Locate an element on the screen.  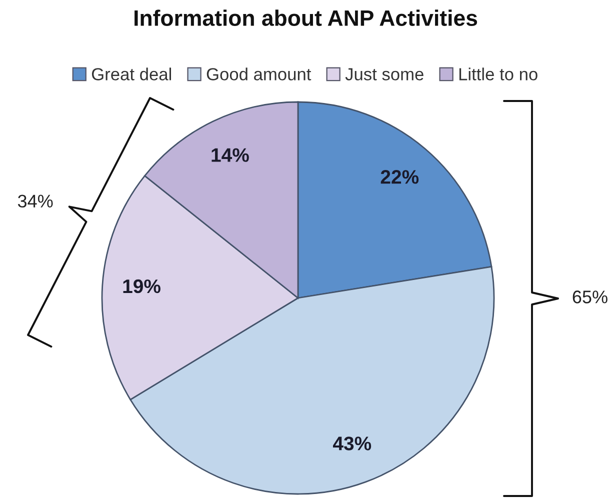
legend-label: Great deal is located at coordinates (132, 74).